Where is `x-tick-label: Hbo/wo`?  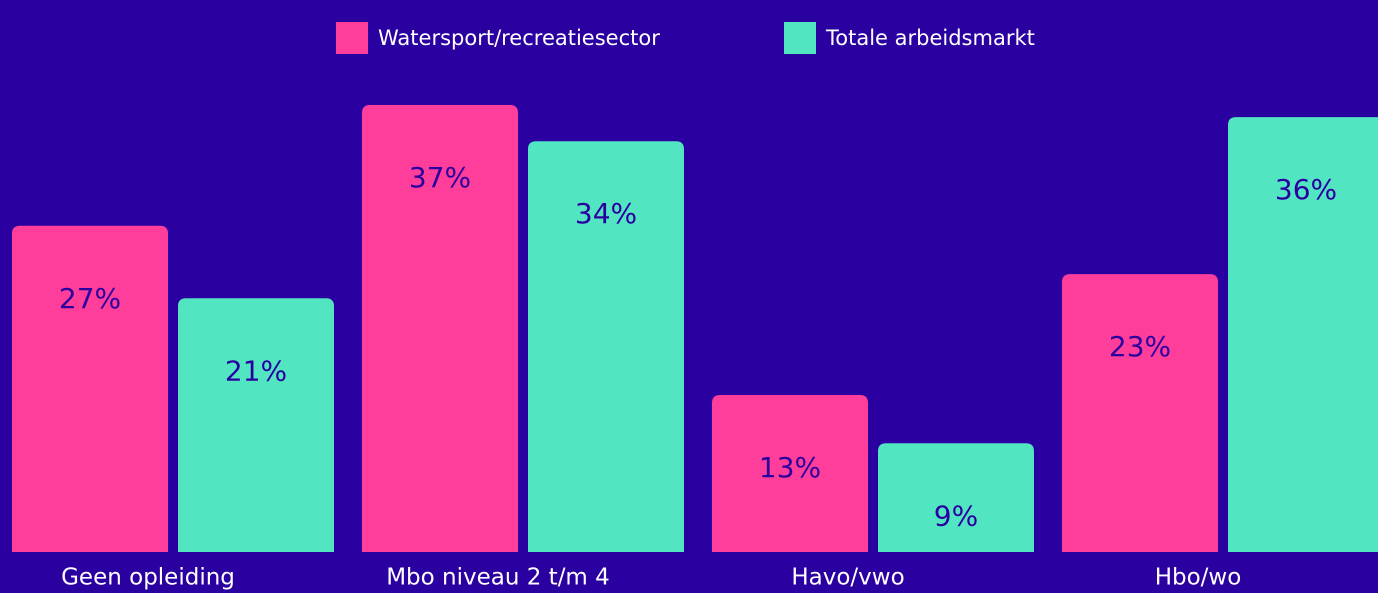 x-tick-label: Hbo/wo is located at coordinates (1198, 578).